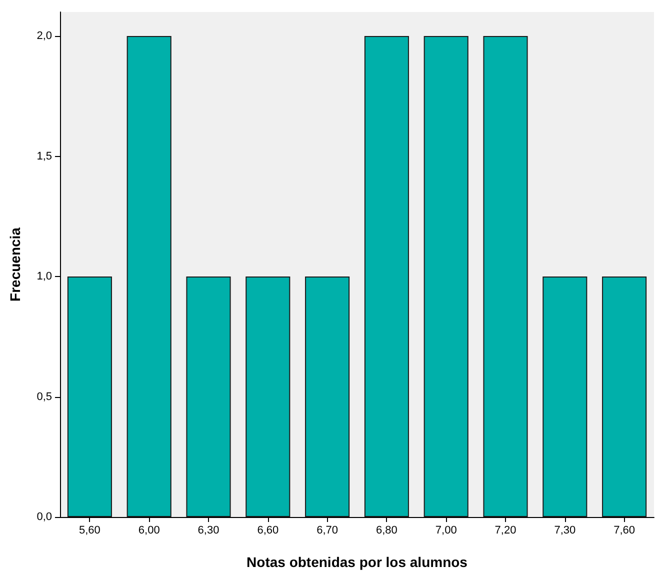 Image resolution: width=656 pixels, height=574 pixels. Describe the element at coordinates (44, 156) in the screenshot. I see `y-tick-label: 1,5` at that location.